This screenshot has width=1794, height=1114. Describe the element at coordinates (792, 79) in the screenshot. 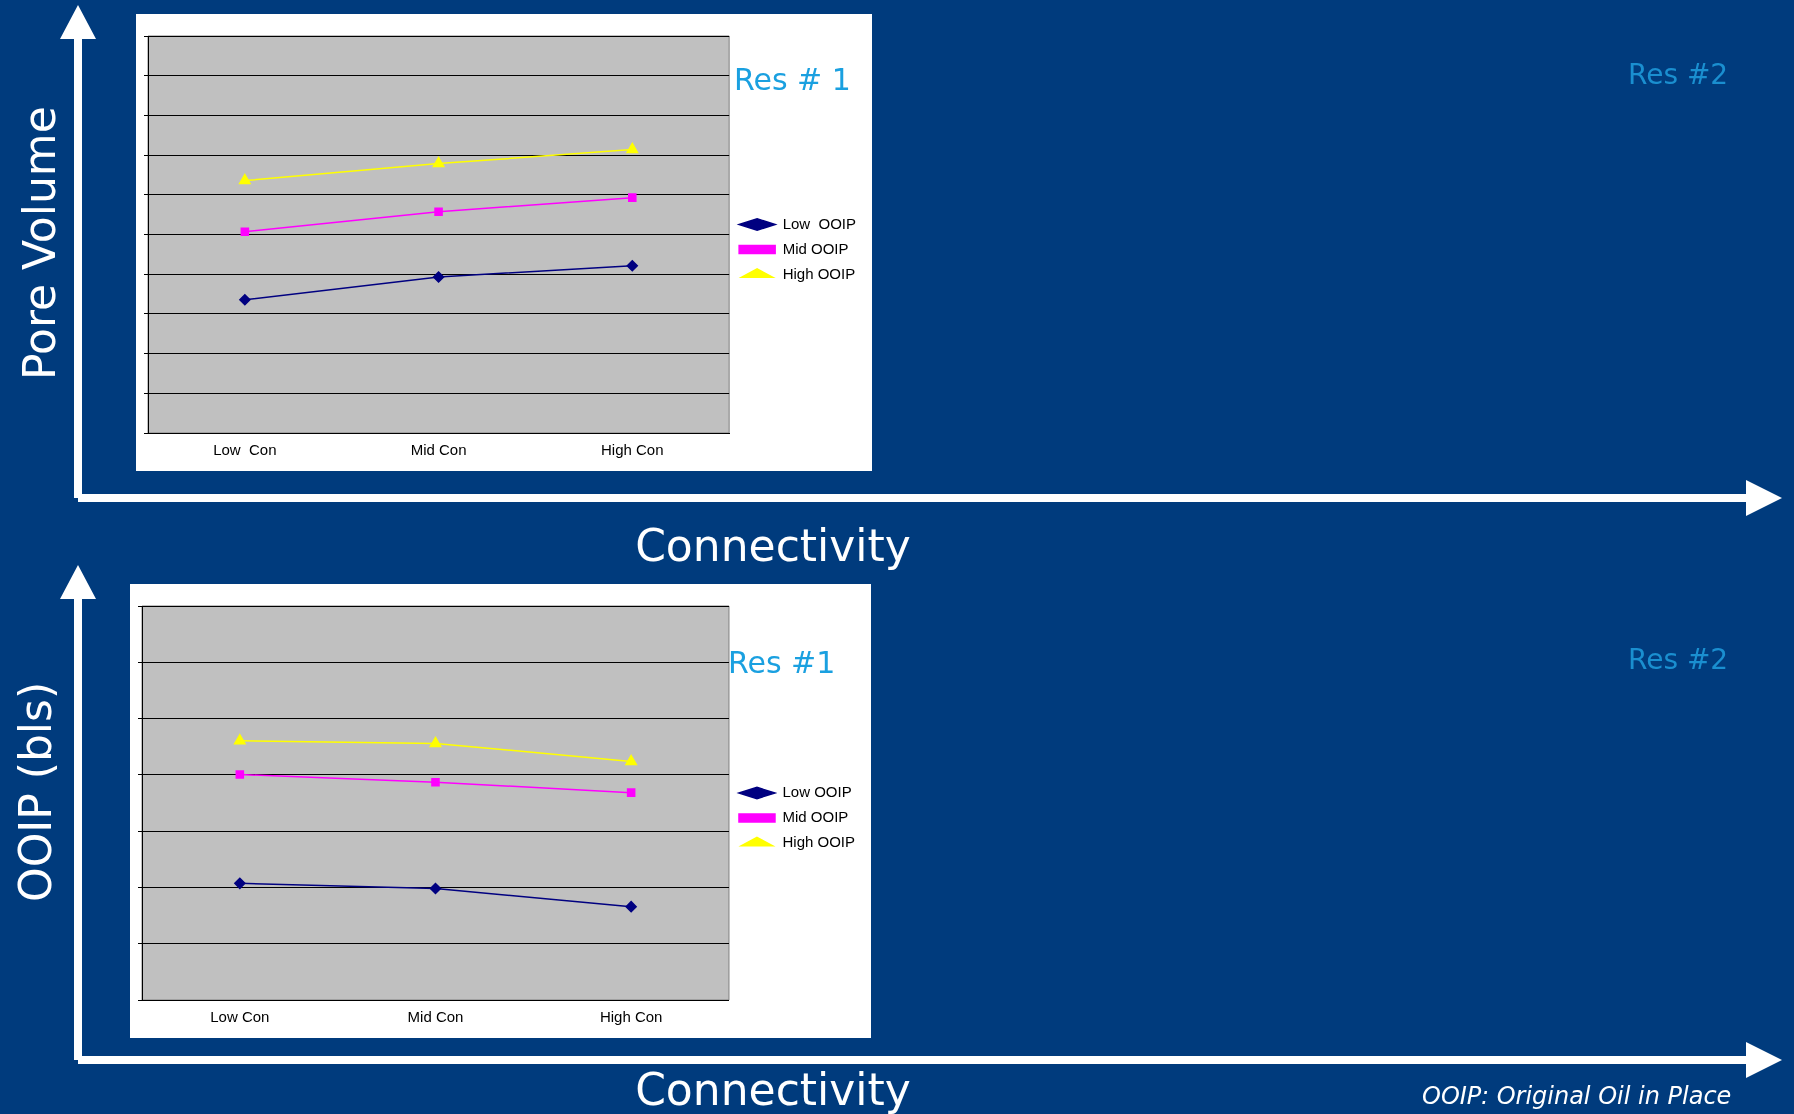

I see `text: Res # 1` at that location.